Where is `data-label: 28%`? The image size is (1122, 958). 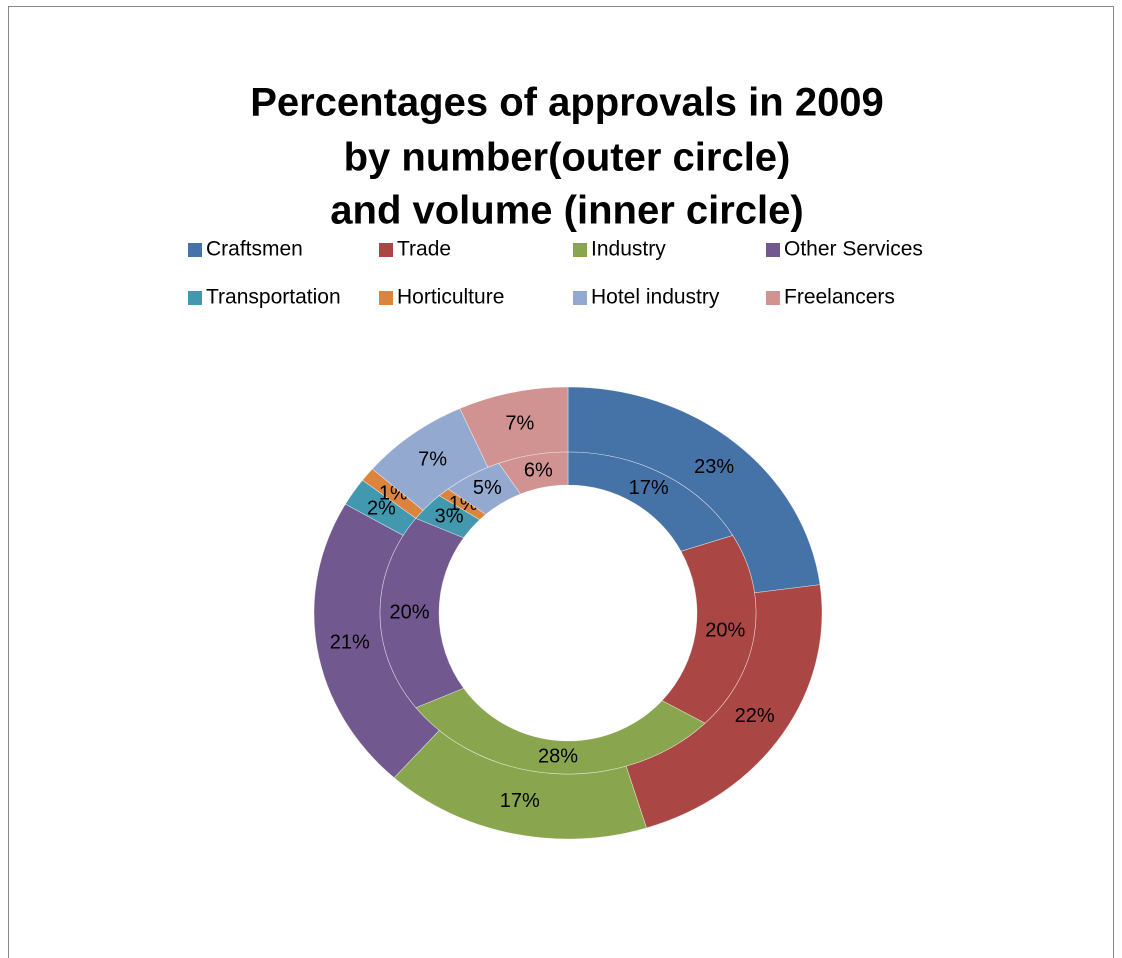 data-label: 28% is located at coordinates (558, 756).